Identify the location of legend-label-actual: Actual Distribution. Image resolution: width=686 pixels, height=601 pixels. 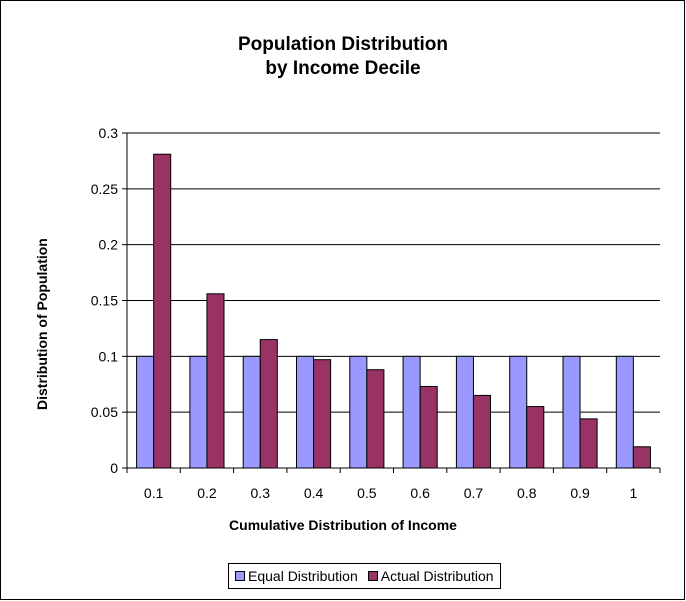
(437, 576).